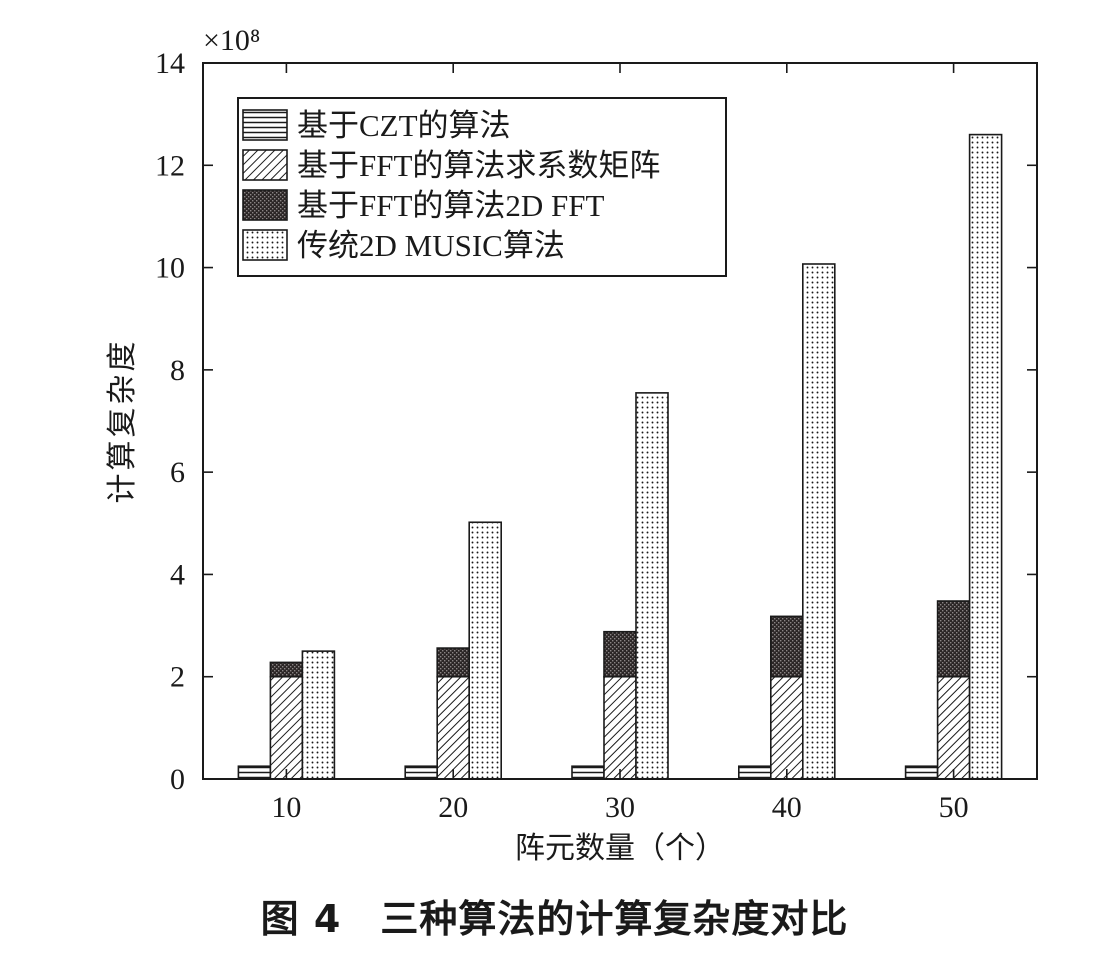 This screenshot has width=1109, height=953. Describe the element at coordinates (431, 245) in the screenshot. I see `legend-label-4: 传统2D MUSIC算法` at that location.